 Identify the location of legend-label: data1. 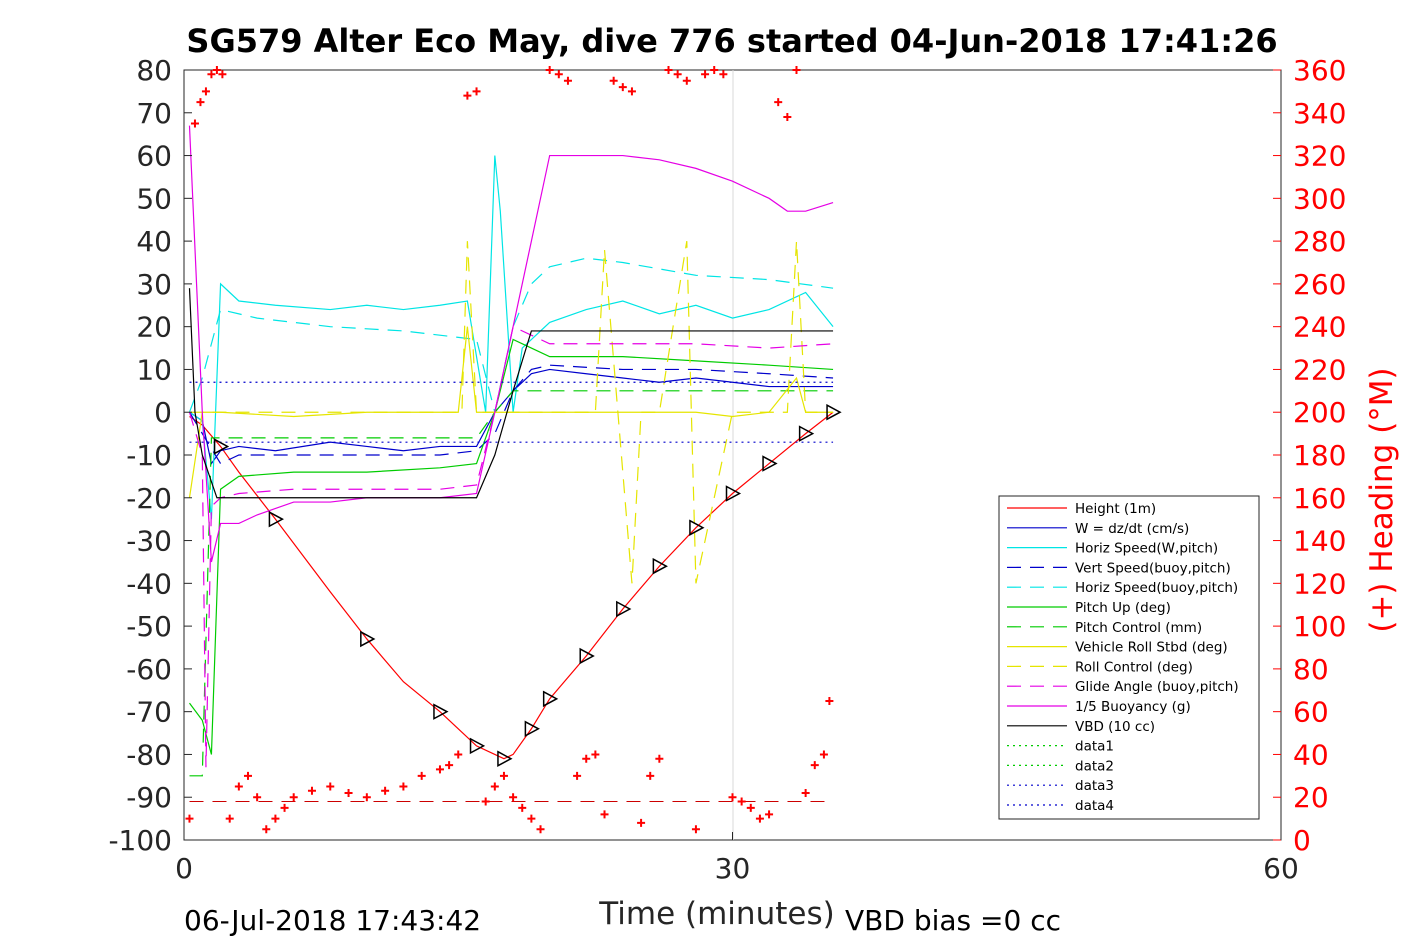
(1094, 747).